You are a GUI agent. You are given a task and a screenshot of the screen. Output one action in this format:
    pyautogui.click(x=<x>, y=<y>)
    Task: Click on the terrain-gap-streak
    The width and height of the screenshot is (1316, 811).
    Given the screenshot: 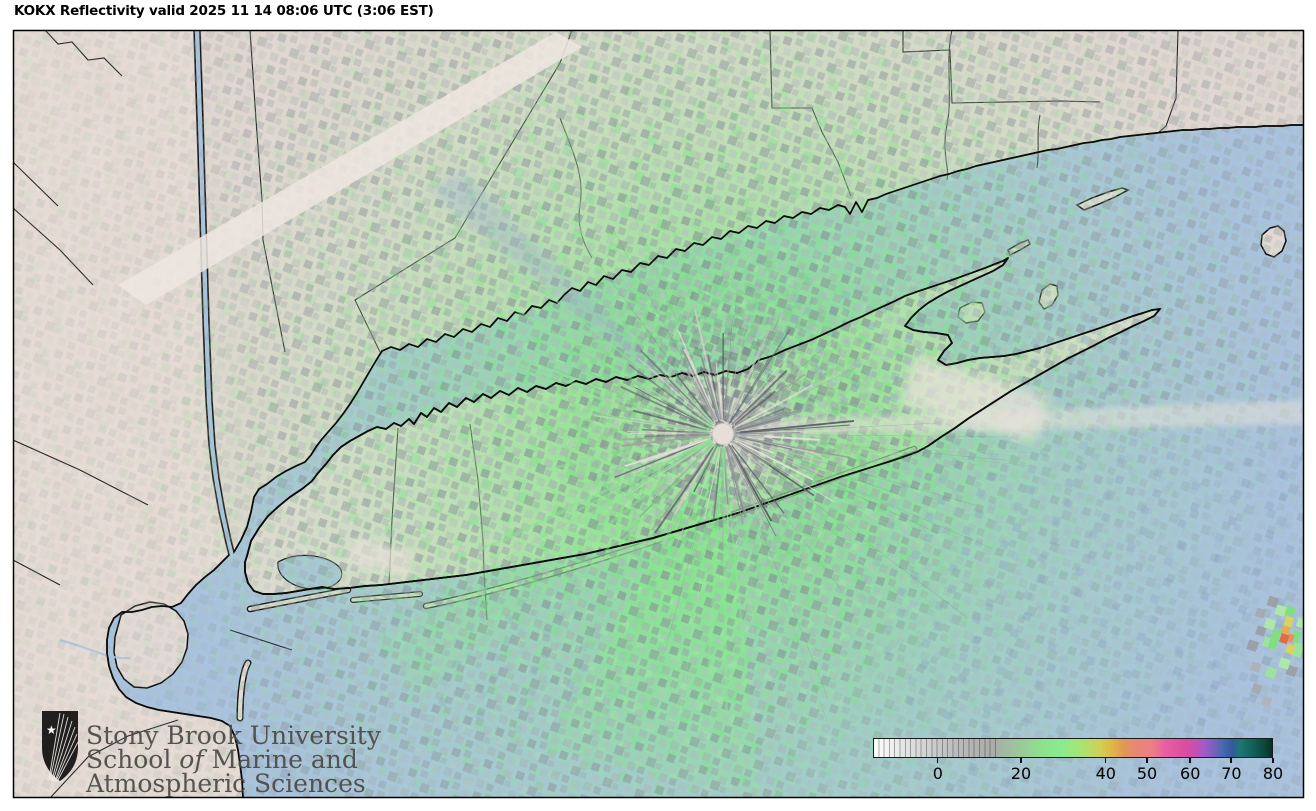 What is the action you would take?
    pyautogui.click(x=350, y=168)
    